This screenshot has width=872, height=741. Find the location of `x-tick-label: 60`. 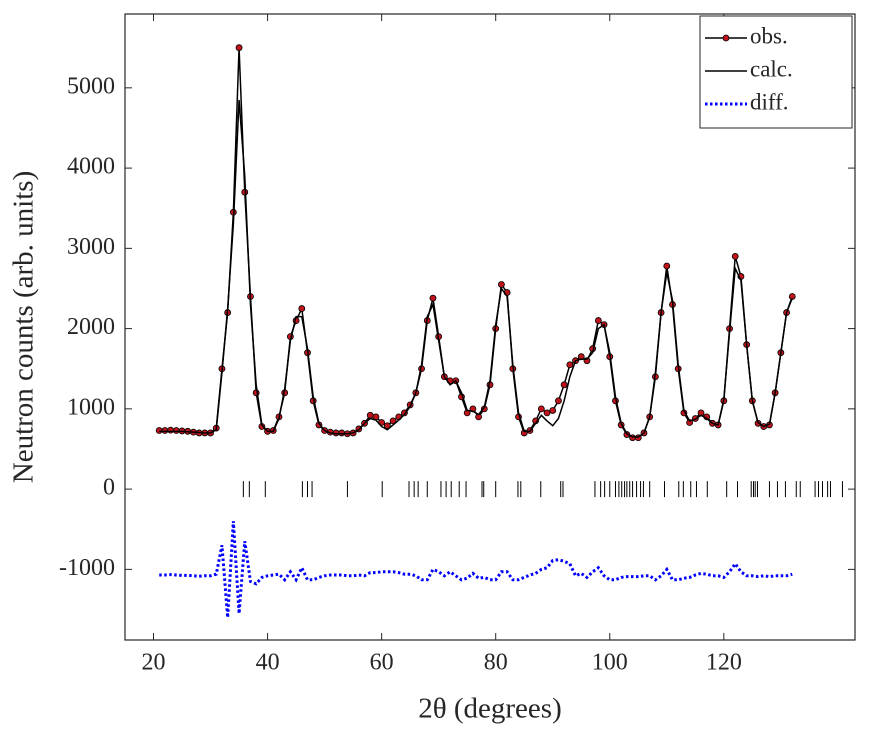

x-tick-label: 60 is located at coordinates (382, 663).